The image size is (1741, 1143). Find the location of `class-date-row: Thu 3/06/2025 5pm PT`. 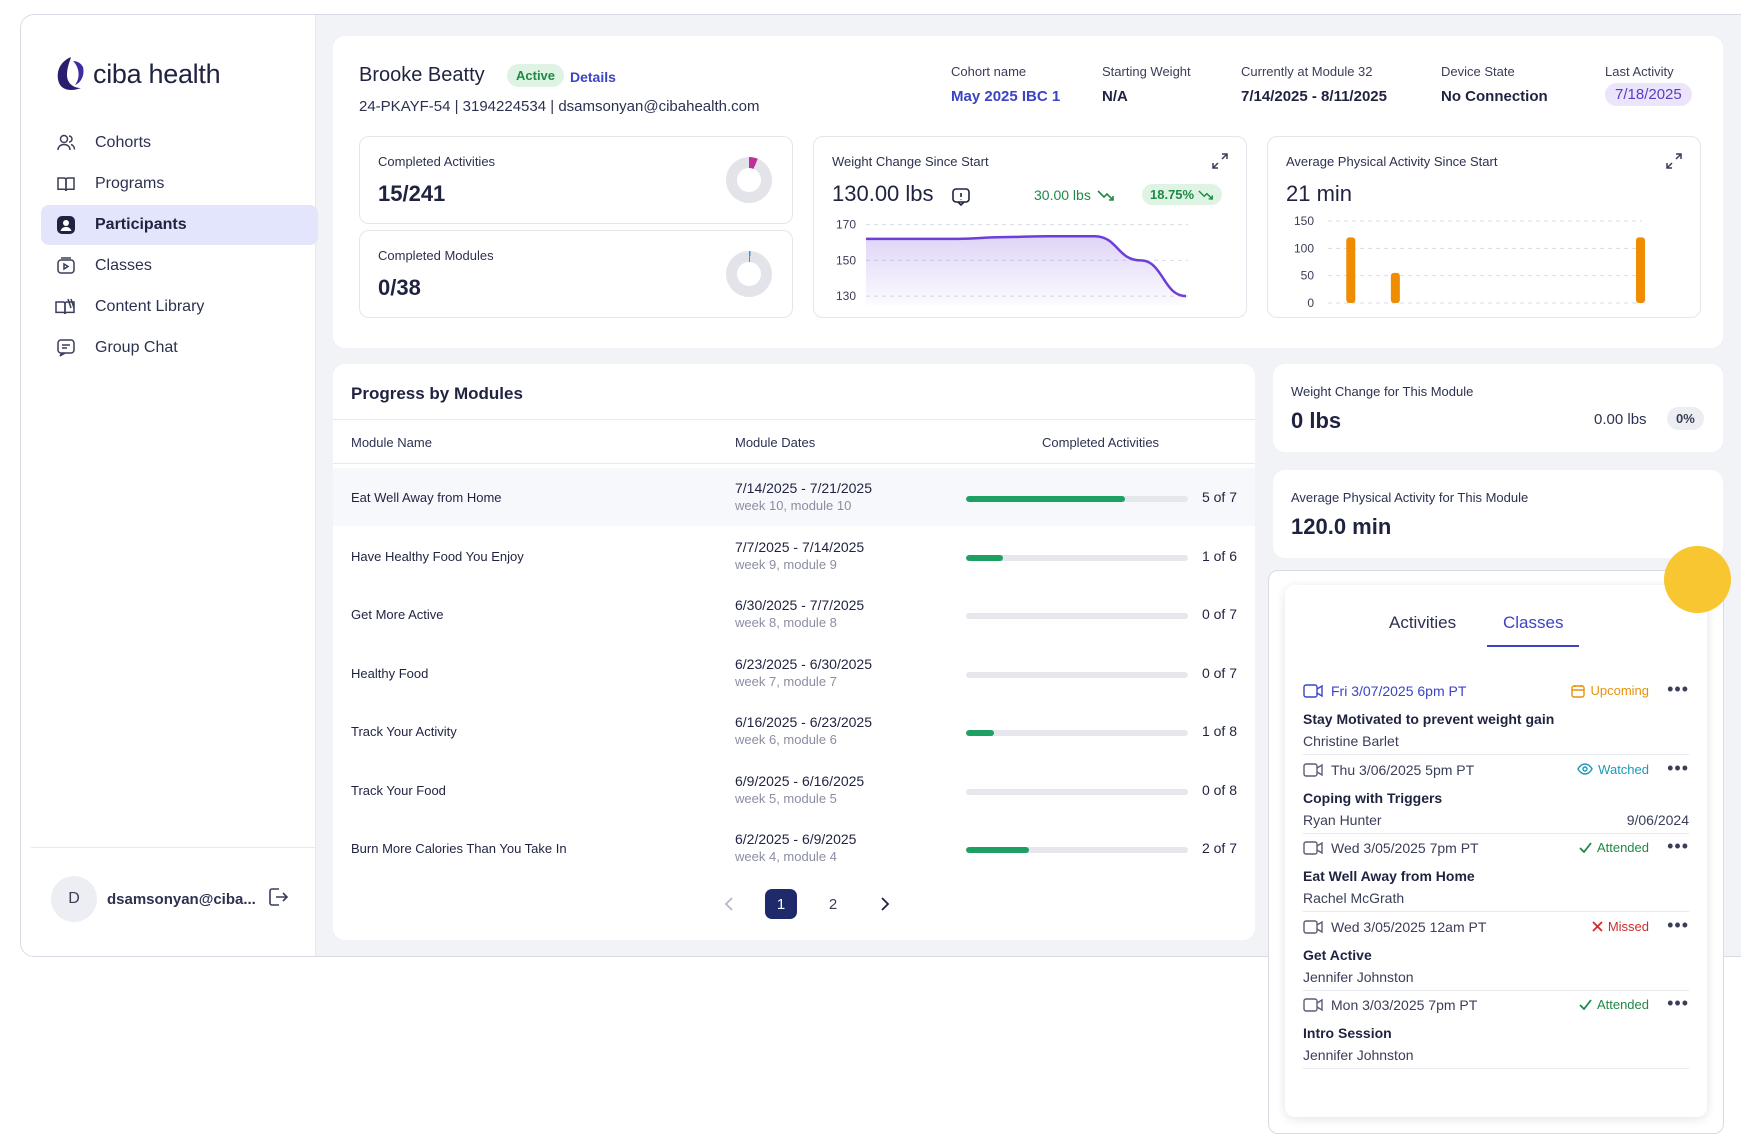

class-date-row: Thu 3/06/2025 5pm PT is located at coordinates (1388, 770).